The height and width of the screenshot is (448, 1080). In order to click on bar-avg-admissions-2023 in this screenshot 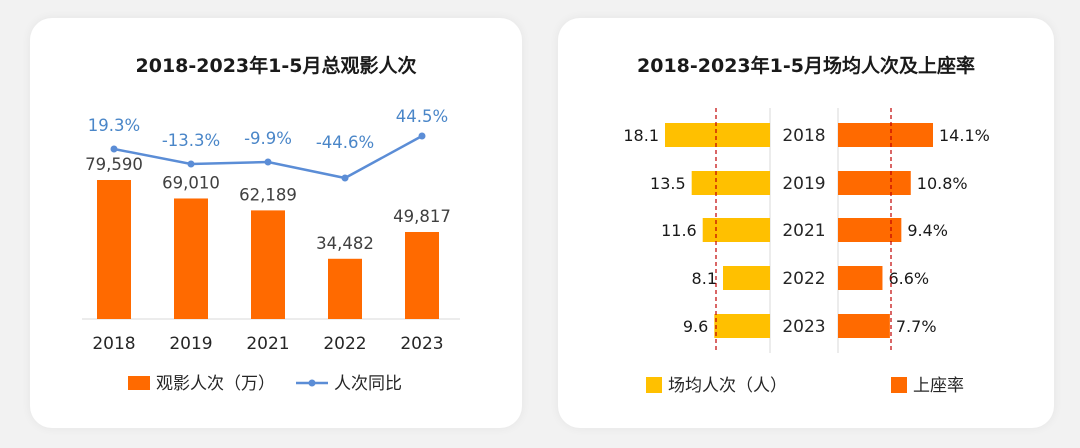, I will do `click(742, 326)`.